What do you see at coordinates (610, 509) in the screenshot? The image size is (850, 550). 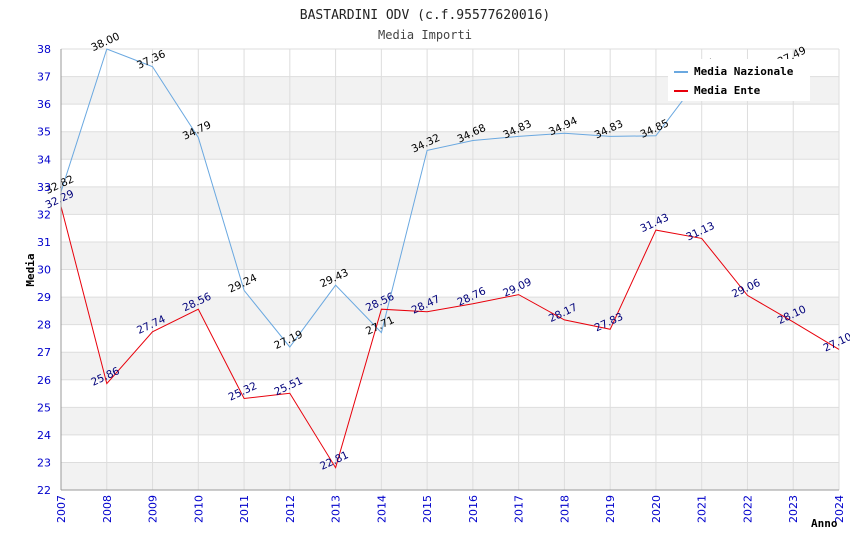 I see `x-tick-label: 2019` at bounding box center [610, 509].